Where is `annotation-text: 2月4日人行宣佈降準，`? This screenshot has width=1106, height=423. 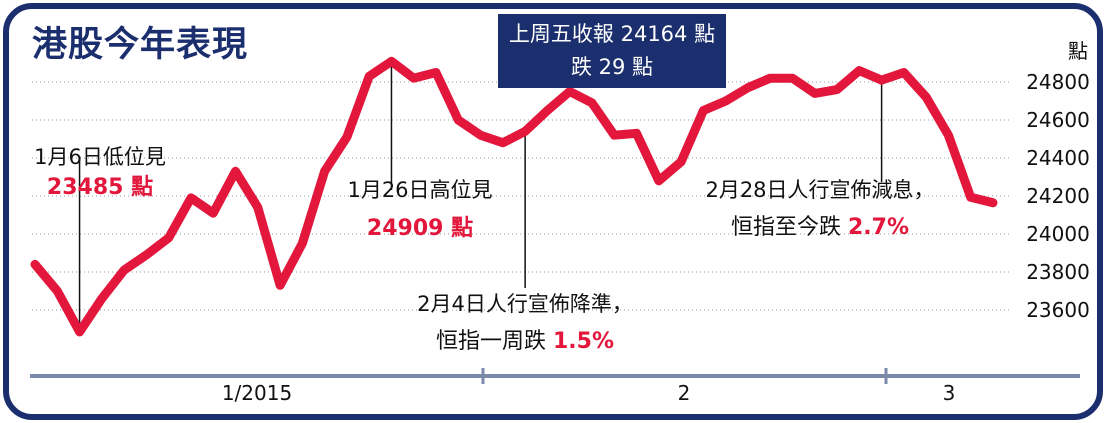
annotation-text: 2月4日人行宣佈降準， is located at coordinates (525, 304).